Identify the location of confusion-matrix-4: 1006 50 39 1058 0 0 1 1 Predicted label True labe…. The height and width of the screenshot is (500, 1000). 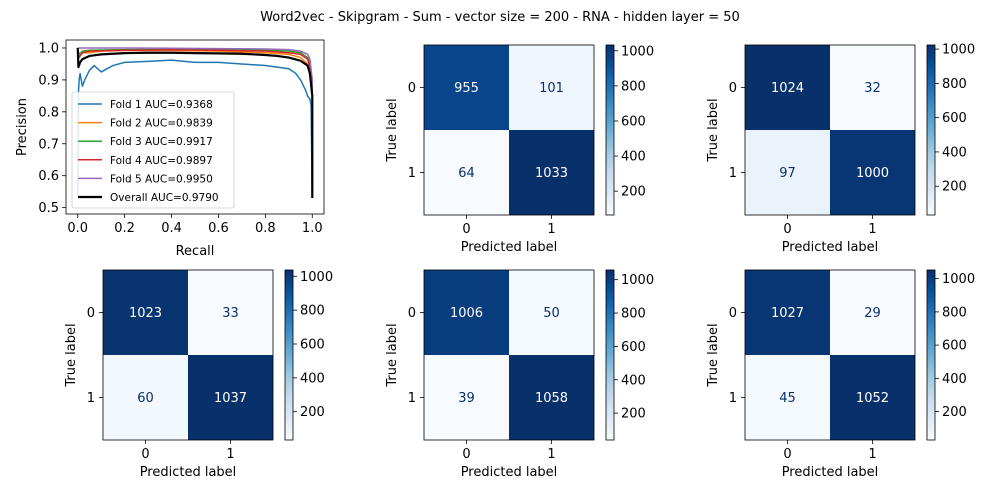
(519, 374).